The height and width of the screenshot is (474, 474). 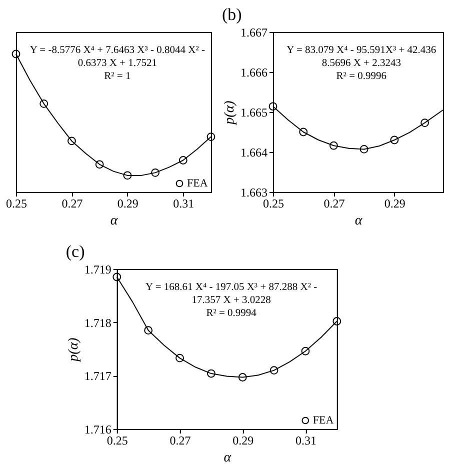 I want to click on y-tick-label: 1.665, so click(x=254, y=113).